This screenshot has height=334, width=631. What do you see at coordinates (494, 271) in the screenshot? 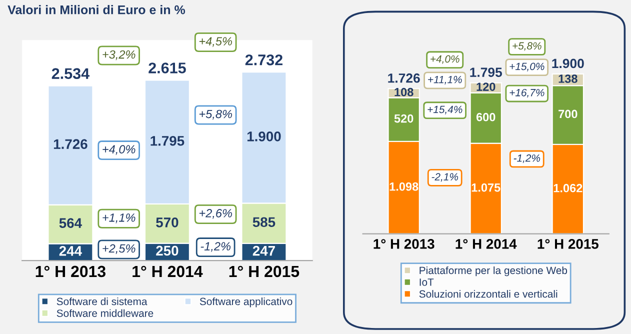
I see `legend-label: Piattaforme per la gestione Web` at bounding box center [494, 271].